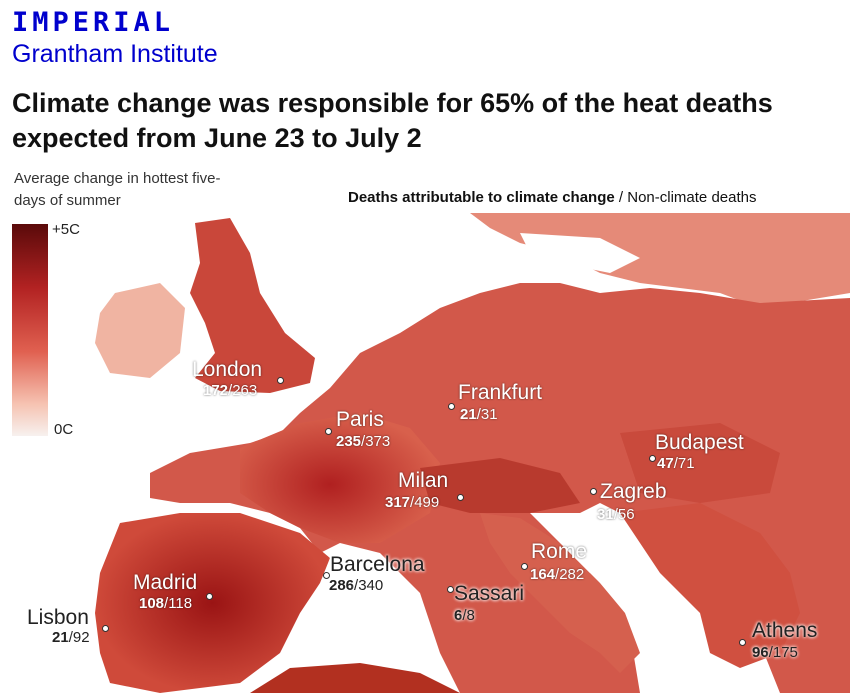 The height and width of the screenshot is (693, 850). I want to click on other-deaths: 92, so click(81, 637).